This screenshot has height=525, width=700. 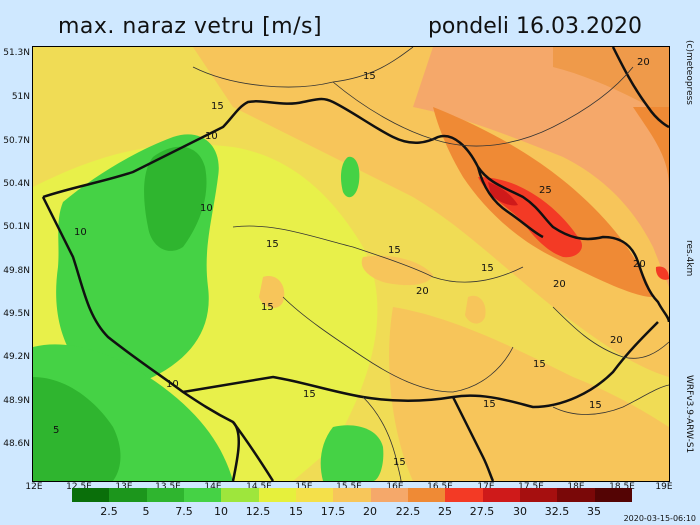 I want to click on lat-label: 49.5N, so click(x=16, y=314).